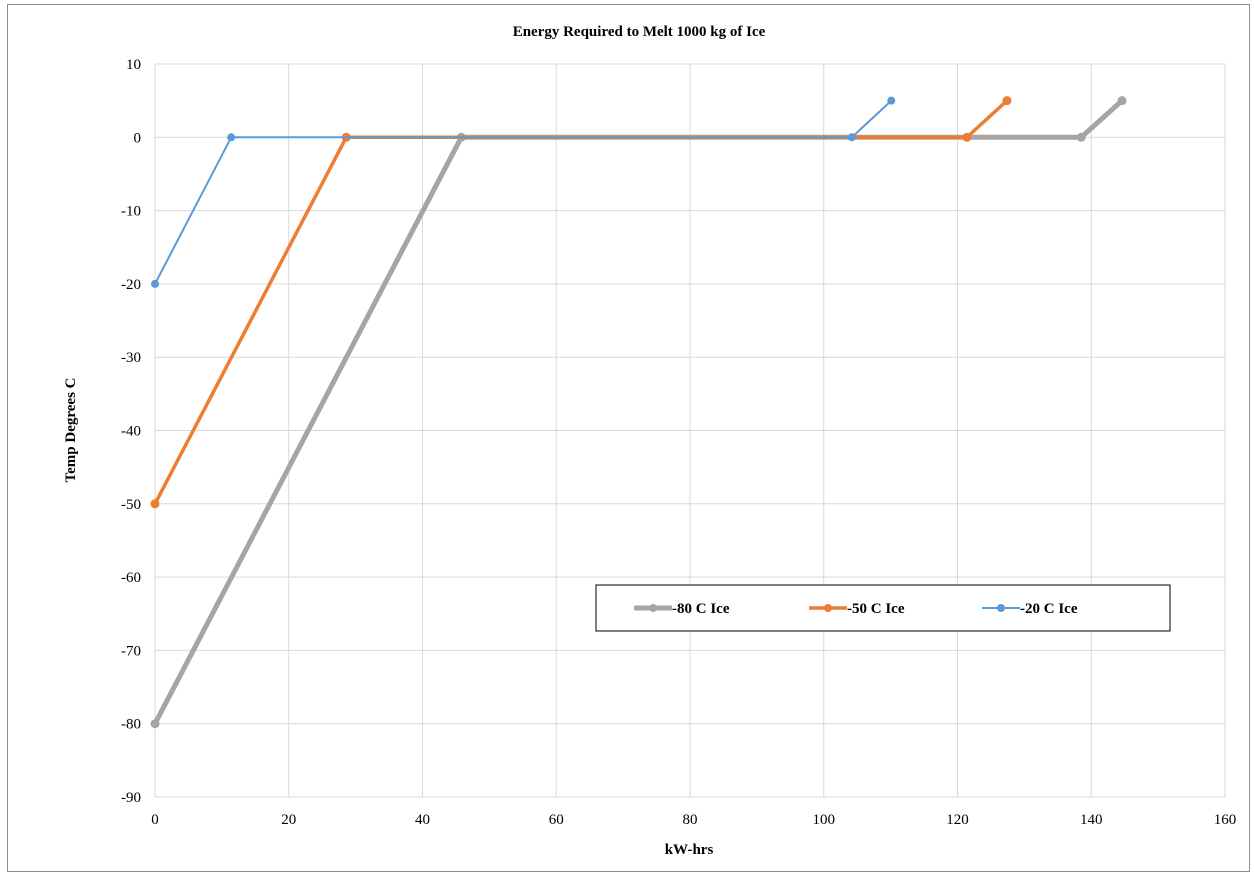 This screenshot has height=876, width=1254. What do you see at coordinates (824, 820) in the screenshot?
I see `x-tick-label: 100` at bounding box center [824, 820].